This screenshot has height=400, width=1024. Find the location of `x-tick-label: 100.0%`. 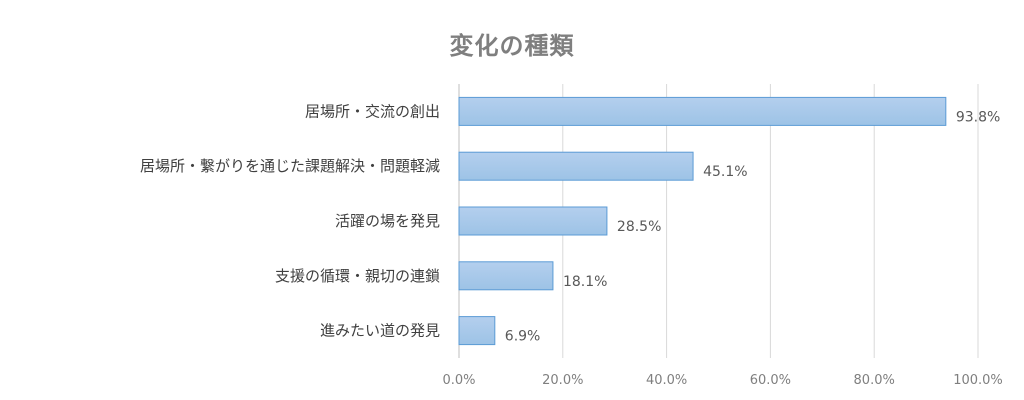

x-tick-label: 100.0% is located at coordinates (978, 380).